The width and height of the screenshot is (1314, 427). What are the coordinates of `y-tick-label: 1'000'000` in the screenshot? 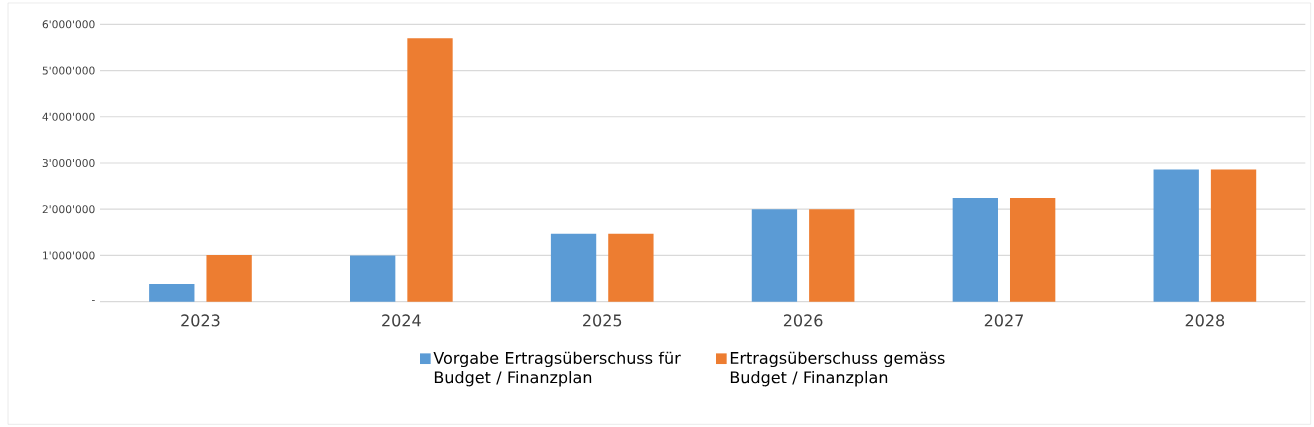 It's located at (69, 255).